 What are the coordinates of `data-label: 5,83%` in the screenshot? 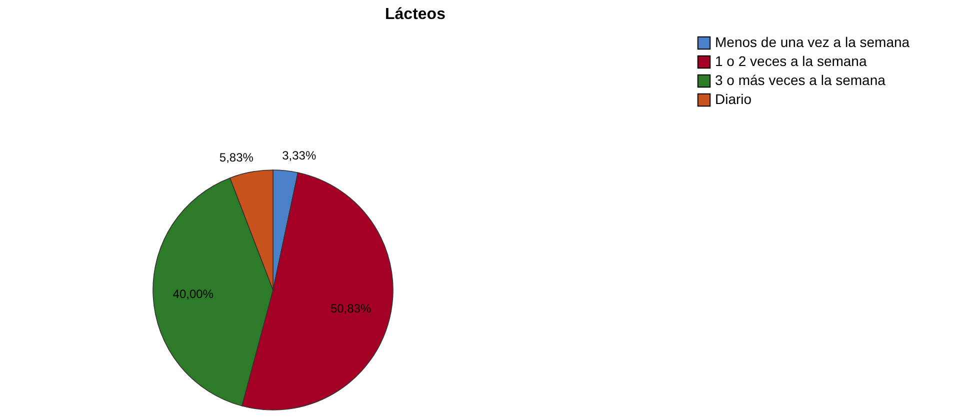 It's located at (236, 157).